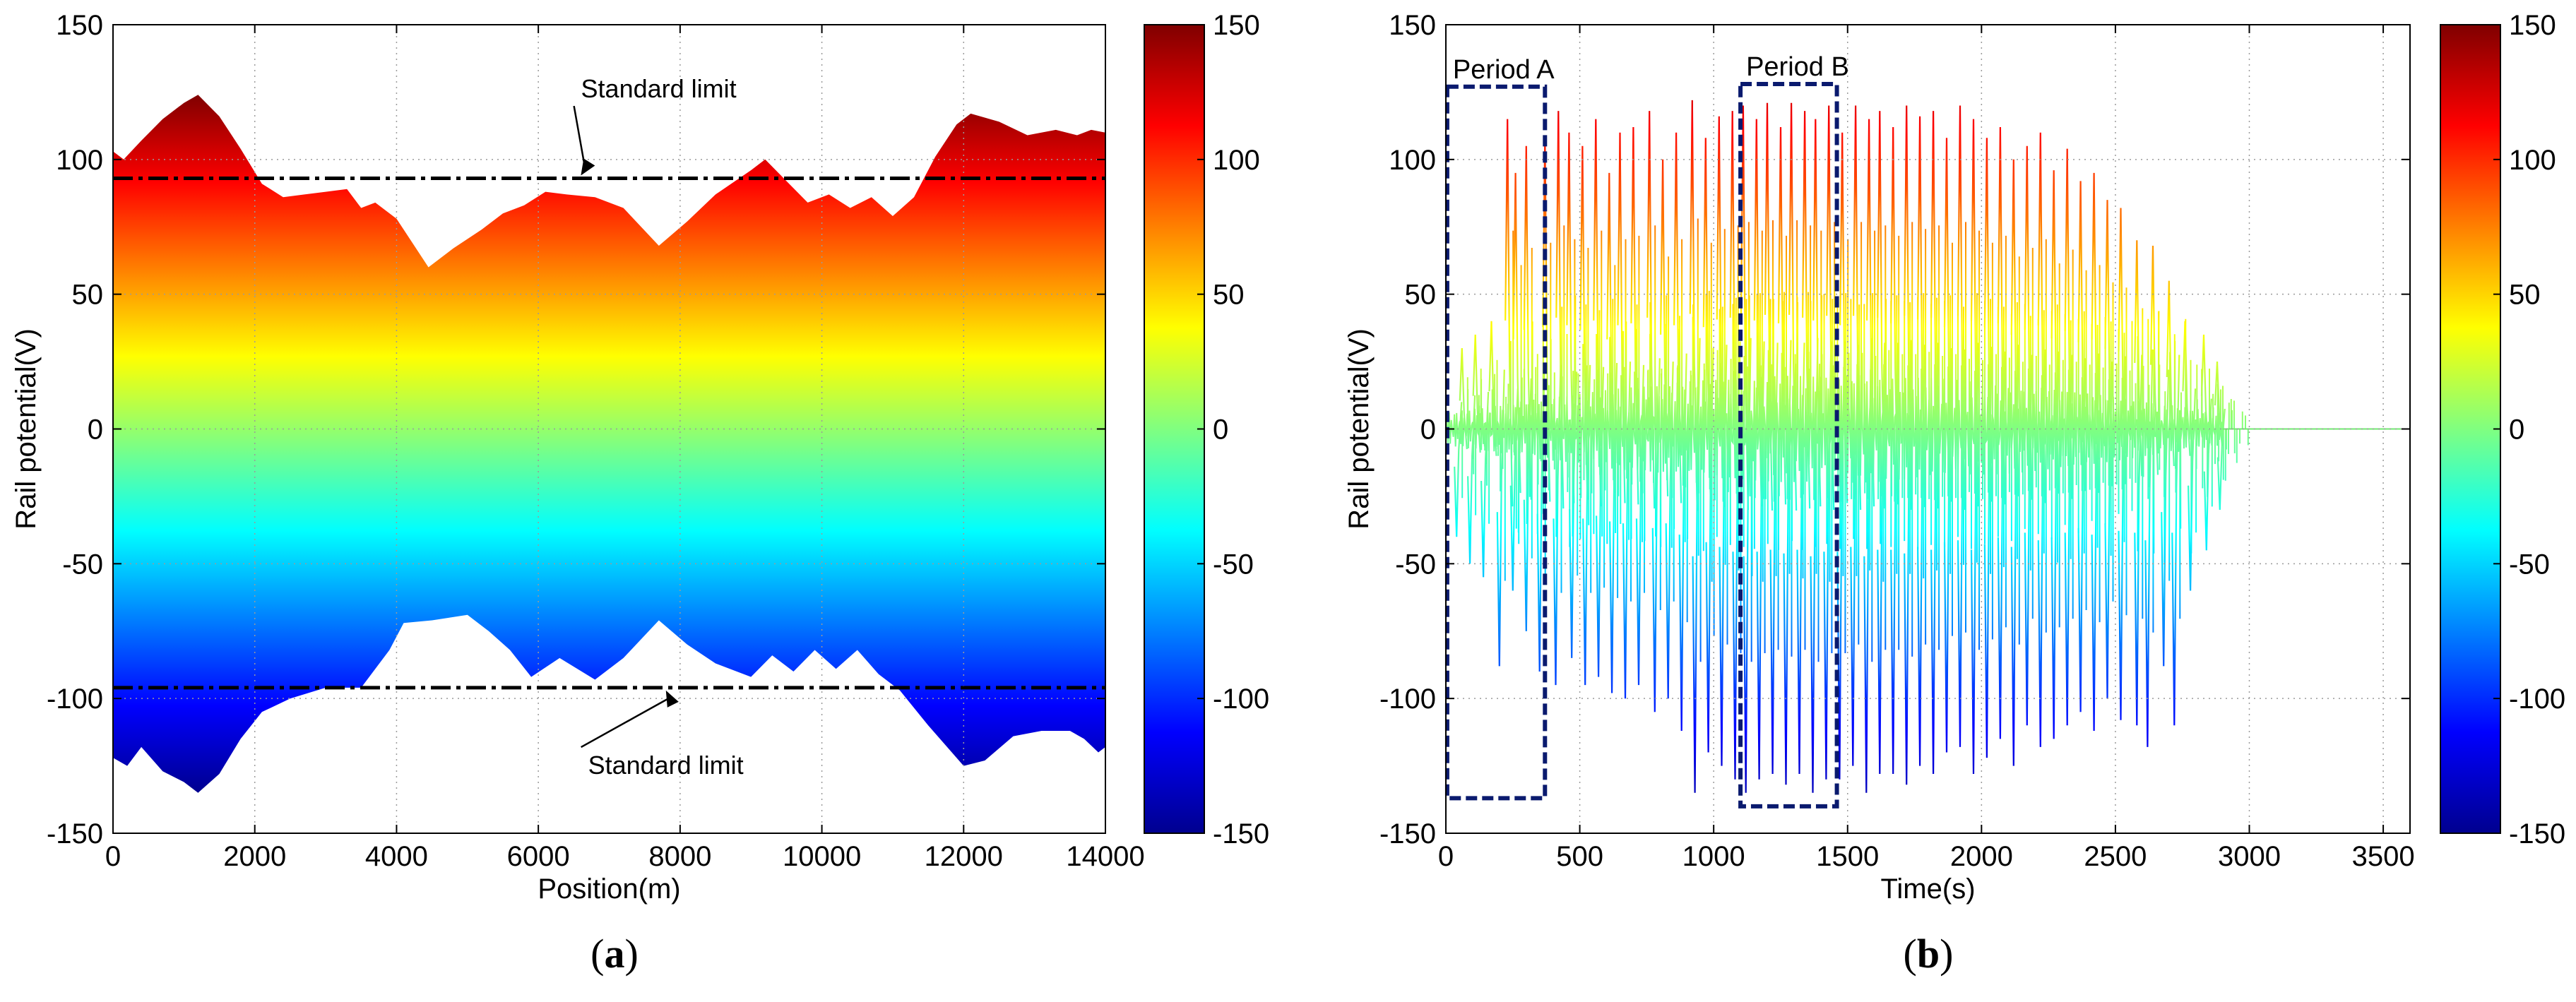 The height and width of the screenshot is (1002, 2576). Describe the element at coordinates (1421, 295) in the screenshot. I see `y-tick-label-4: 50` at that location.